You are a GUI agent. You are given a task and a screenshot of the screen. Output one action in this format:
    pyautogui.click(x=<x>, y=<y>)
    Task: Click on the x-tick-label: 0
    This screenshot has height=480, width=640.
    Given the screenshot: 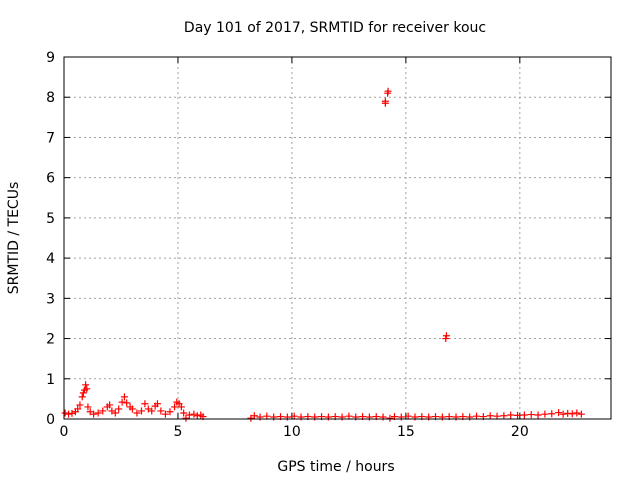 What is the action you would take?
    pyautogui.click(x=64, y=432)
    